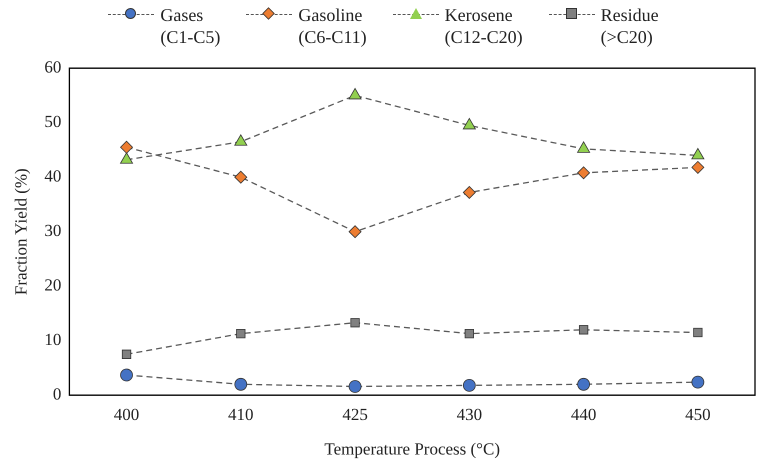 The height and width of the screenshot is (468, 767). Describe the element at coordinates (53, 67) in the screenshot. I see `y-tick-label: 60` at that location.